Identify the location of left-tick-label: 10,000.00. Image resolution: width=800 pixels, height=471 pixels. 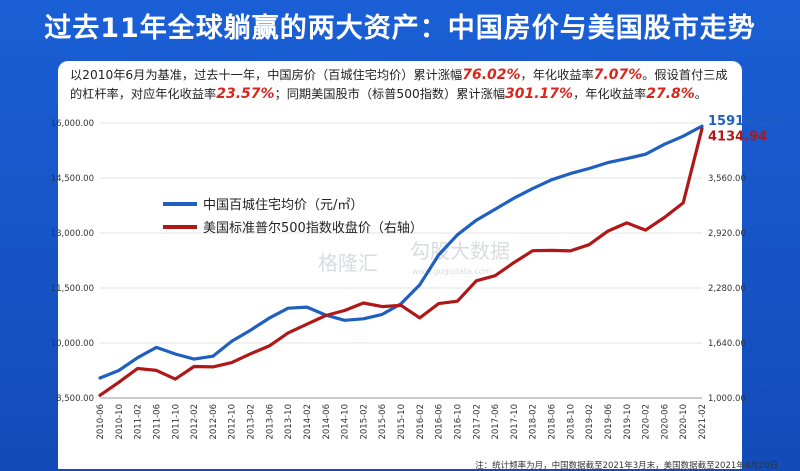
(72, 344).